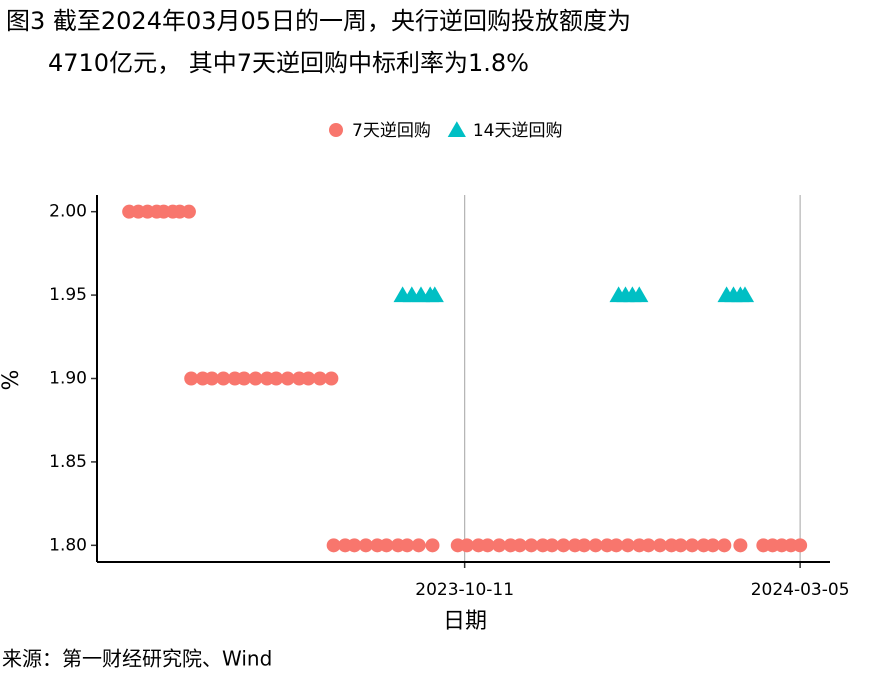 The height and width of the screenshot is (692, 885). I want to click on x-tick-label: 2024-03-05, so click(800, 590).